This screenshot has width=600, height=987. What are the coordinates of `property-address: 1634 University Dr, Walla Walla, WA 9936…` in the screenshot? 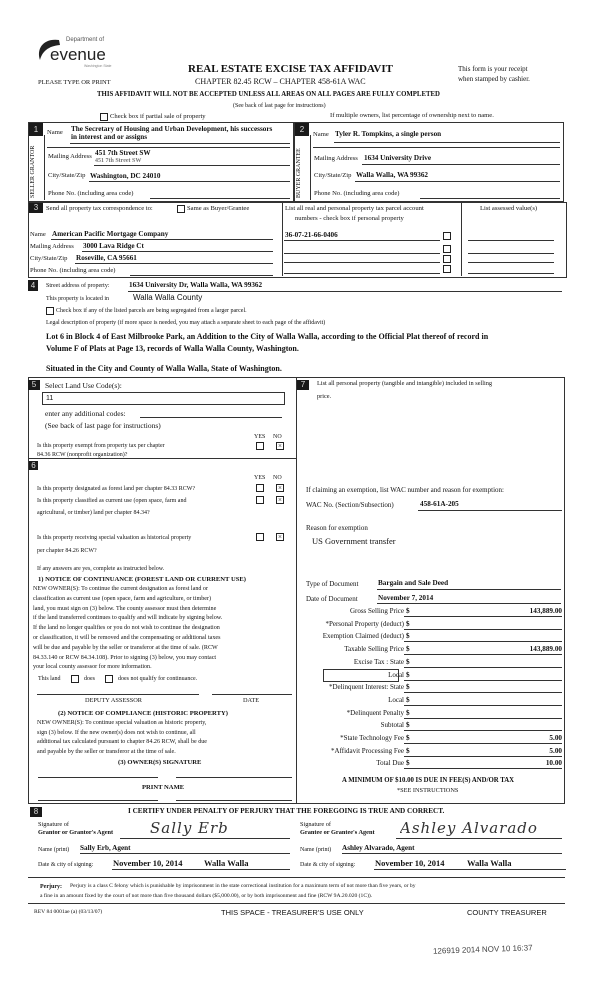 It's located at (196, 285).